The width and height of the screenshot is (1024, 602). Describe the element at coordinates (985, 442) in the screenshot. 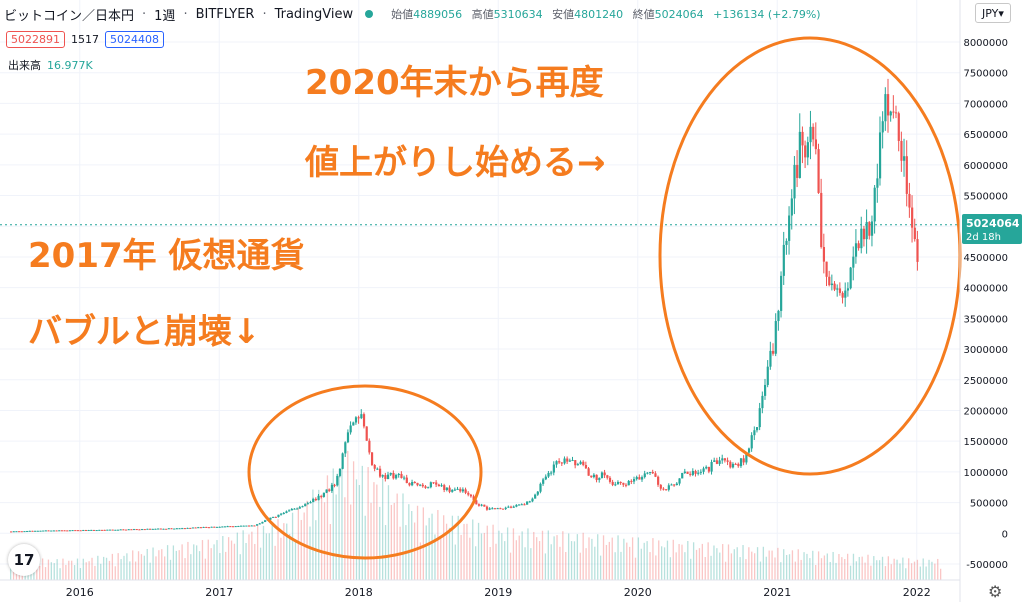

I see `y-tick-label: 1500000` at that location.